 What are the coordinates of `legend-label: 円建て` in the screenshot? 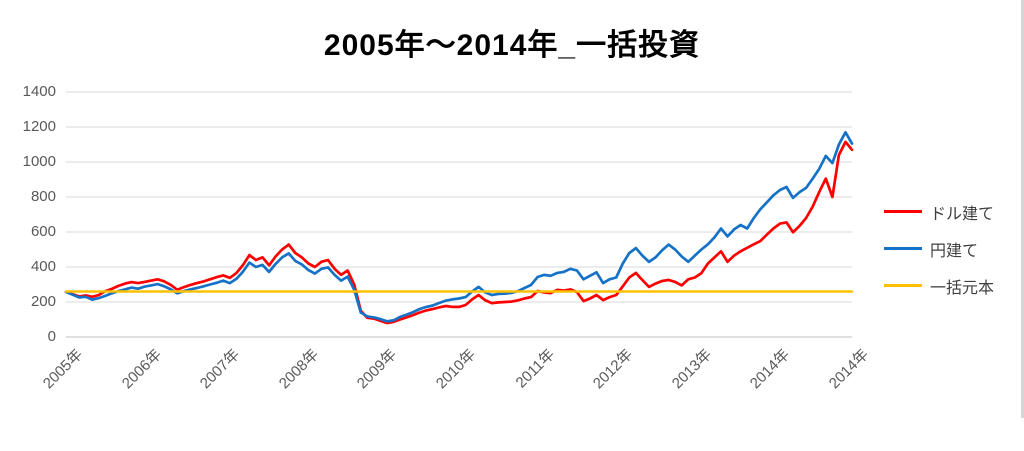 It's located at (954, 251).